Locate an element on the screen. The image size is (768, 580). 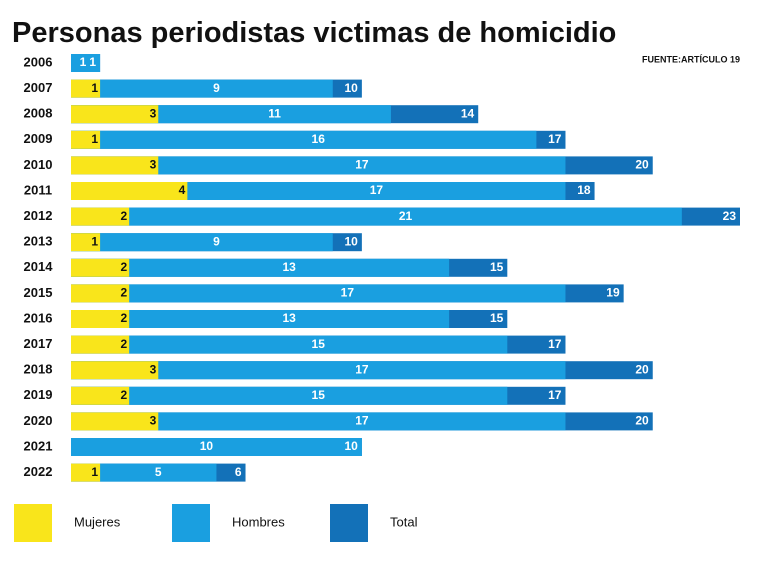
value-label: 23 is located at coordinates (730, 216).